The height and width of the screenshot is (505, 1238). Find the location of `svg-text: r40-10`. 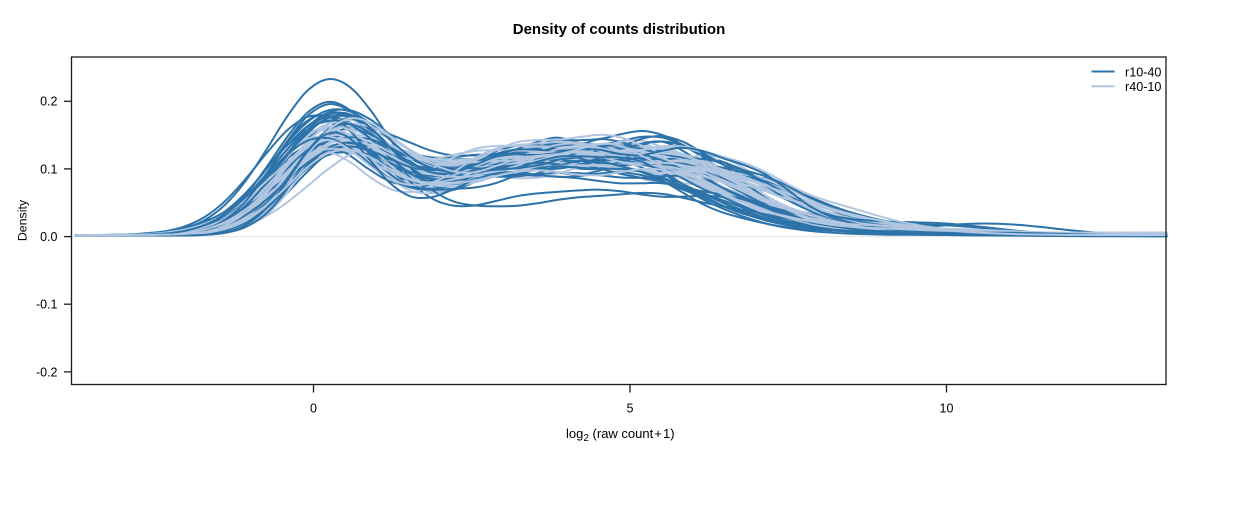

svg-text: r40-10 is located at coordinates (1143, 87).